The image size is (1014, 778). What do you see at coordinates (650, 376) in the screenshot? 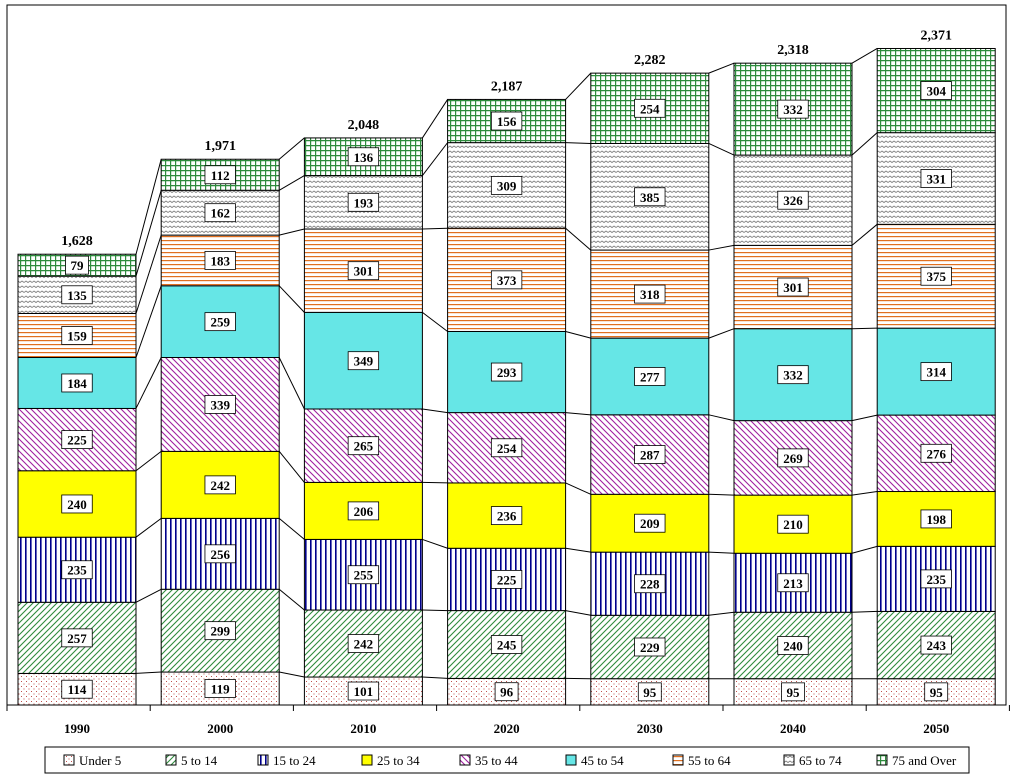
I see `data-label: 277` at bounding box center [650, 376].